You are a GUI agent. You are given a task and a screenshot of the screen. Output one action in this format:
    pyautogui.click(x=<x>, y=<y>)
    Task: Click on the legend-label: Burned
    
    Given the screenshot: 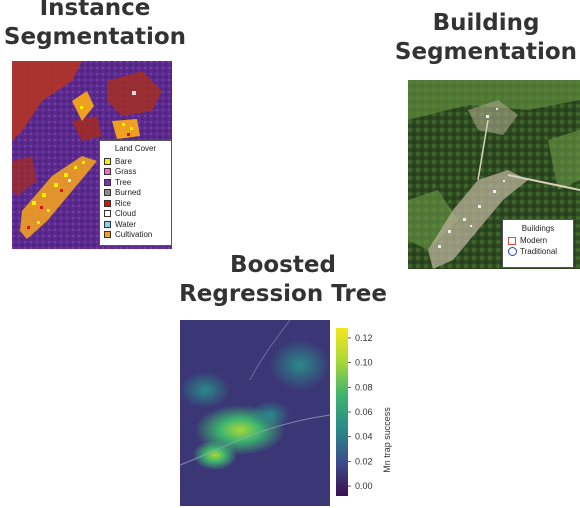 What is the action you would take?
    pyautogui.click(x=128, y=193)
    